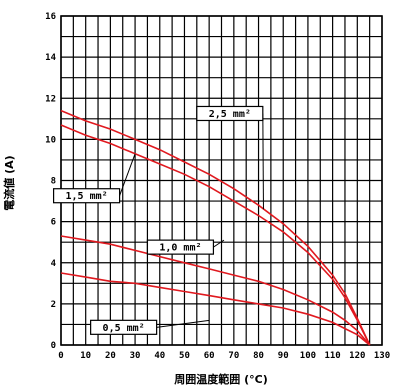 This screenshot has height=387, width=401. What do you see at coordinates (184, 356) in the screenshot?
I see `x-tick-label: 50` at bounding box center [184, 356].